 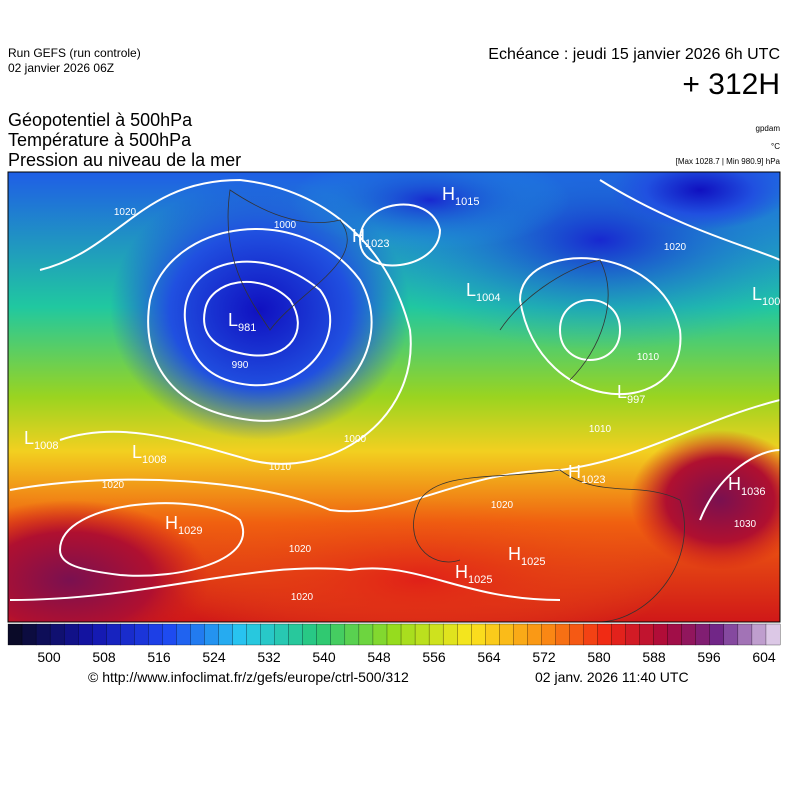 I want to click on colorbar-tick: 508, so click(x=104, y=657).